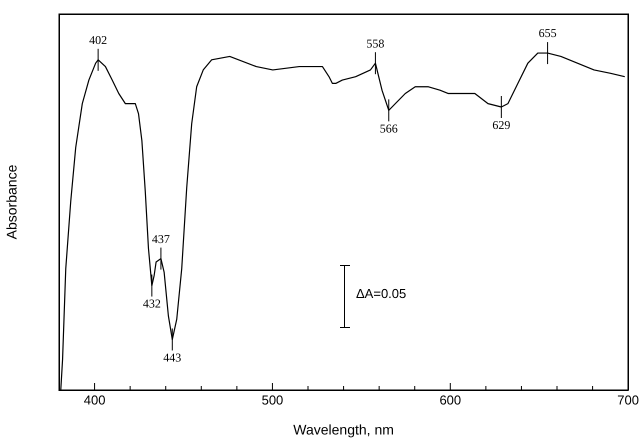 This screenshot has height=443, width=642. I want to click on x-axis-title: Wavelength, nm, so click(343, 429).